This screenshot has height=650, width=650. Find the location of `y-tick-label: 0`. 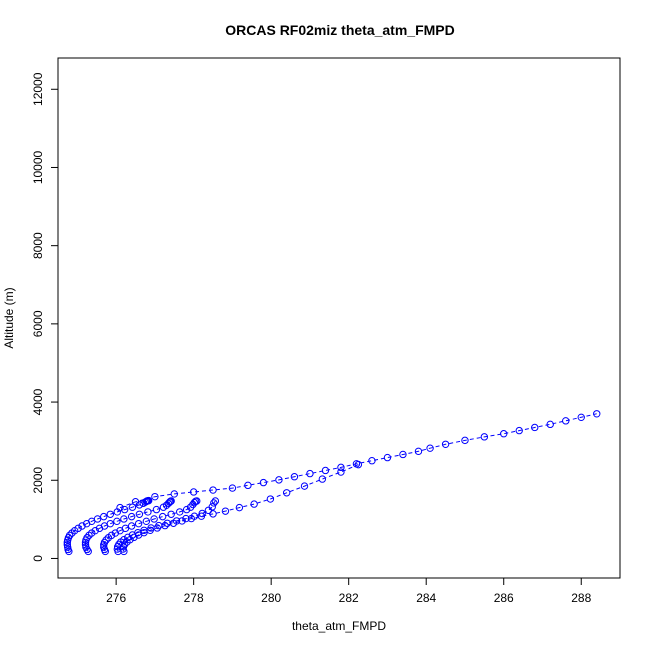

y-tick-label: 0 is located at coordinates (38, 558).